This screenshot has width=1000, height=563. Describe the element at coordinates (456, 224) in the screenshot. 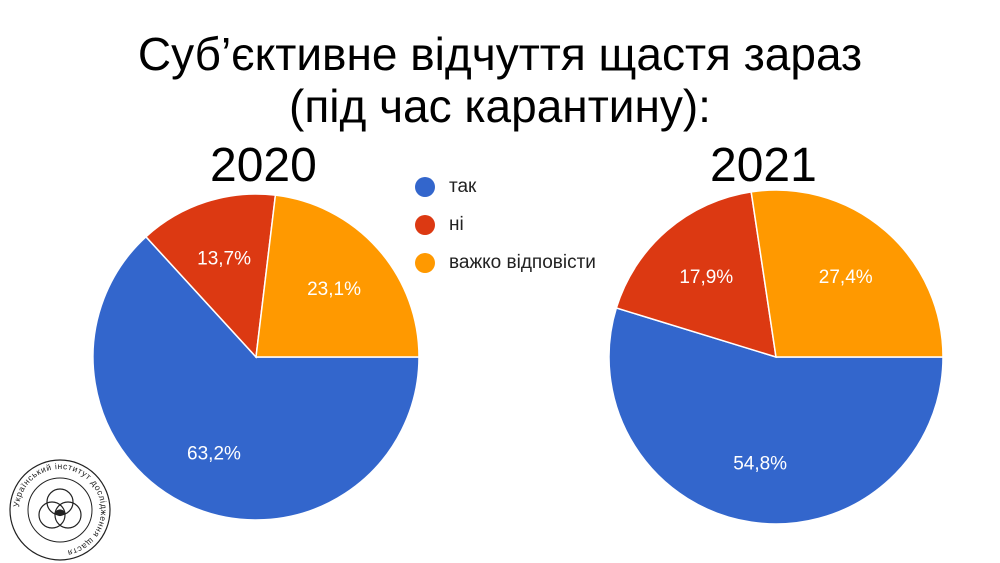

I see `legend-label-no: ні` at that location.